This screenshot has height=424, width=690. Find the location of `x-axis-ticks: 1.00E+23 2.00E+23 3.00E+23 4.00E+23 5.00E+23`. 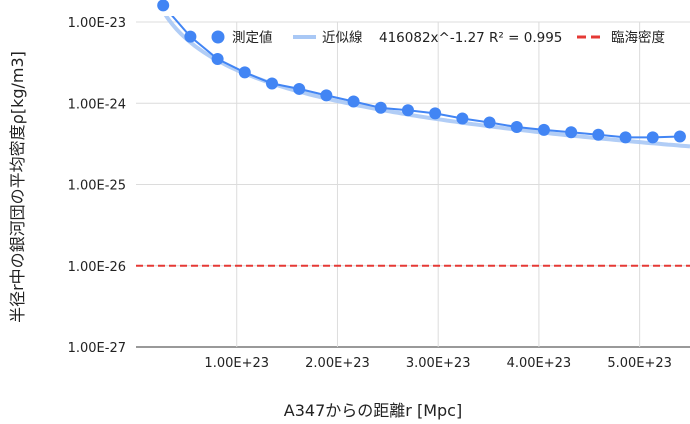

x-axis-ticks: 1.00E+23 2.00E+23 3.00E+23 4.00E+23 5.00E+23 is located at coordinates (438, 363).